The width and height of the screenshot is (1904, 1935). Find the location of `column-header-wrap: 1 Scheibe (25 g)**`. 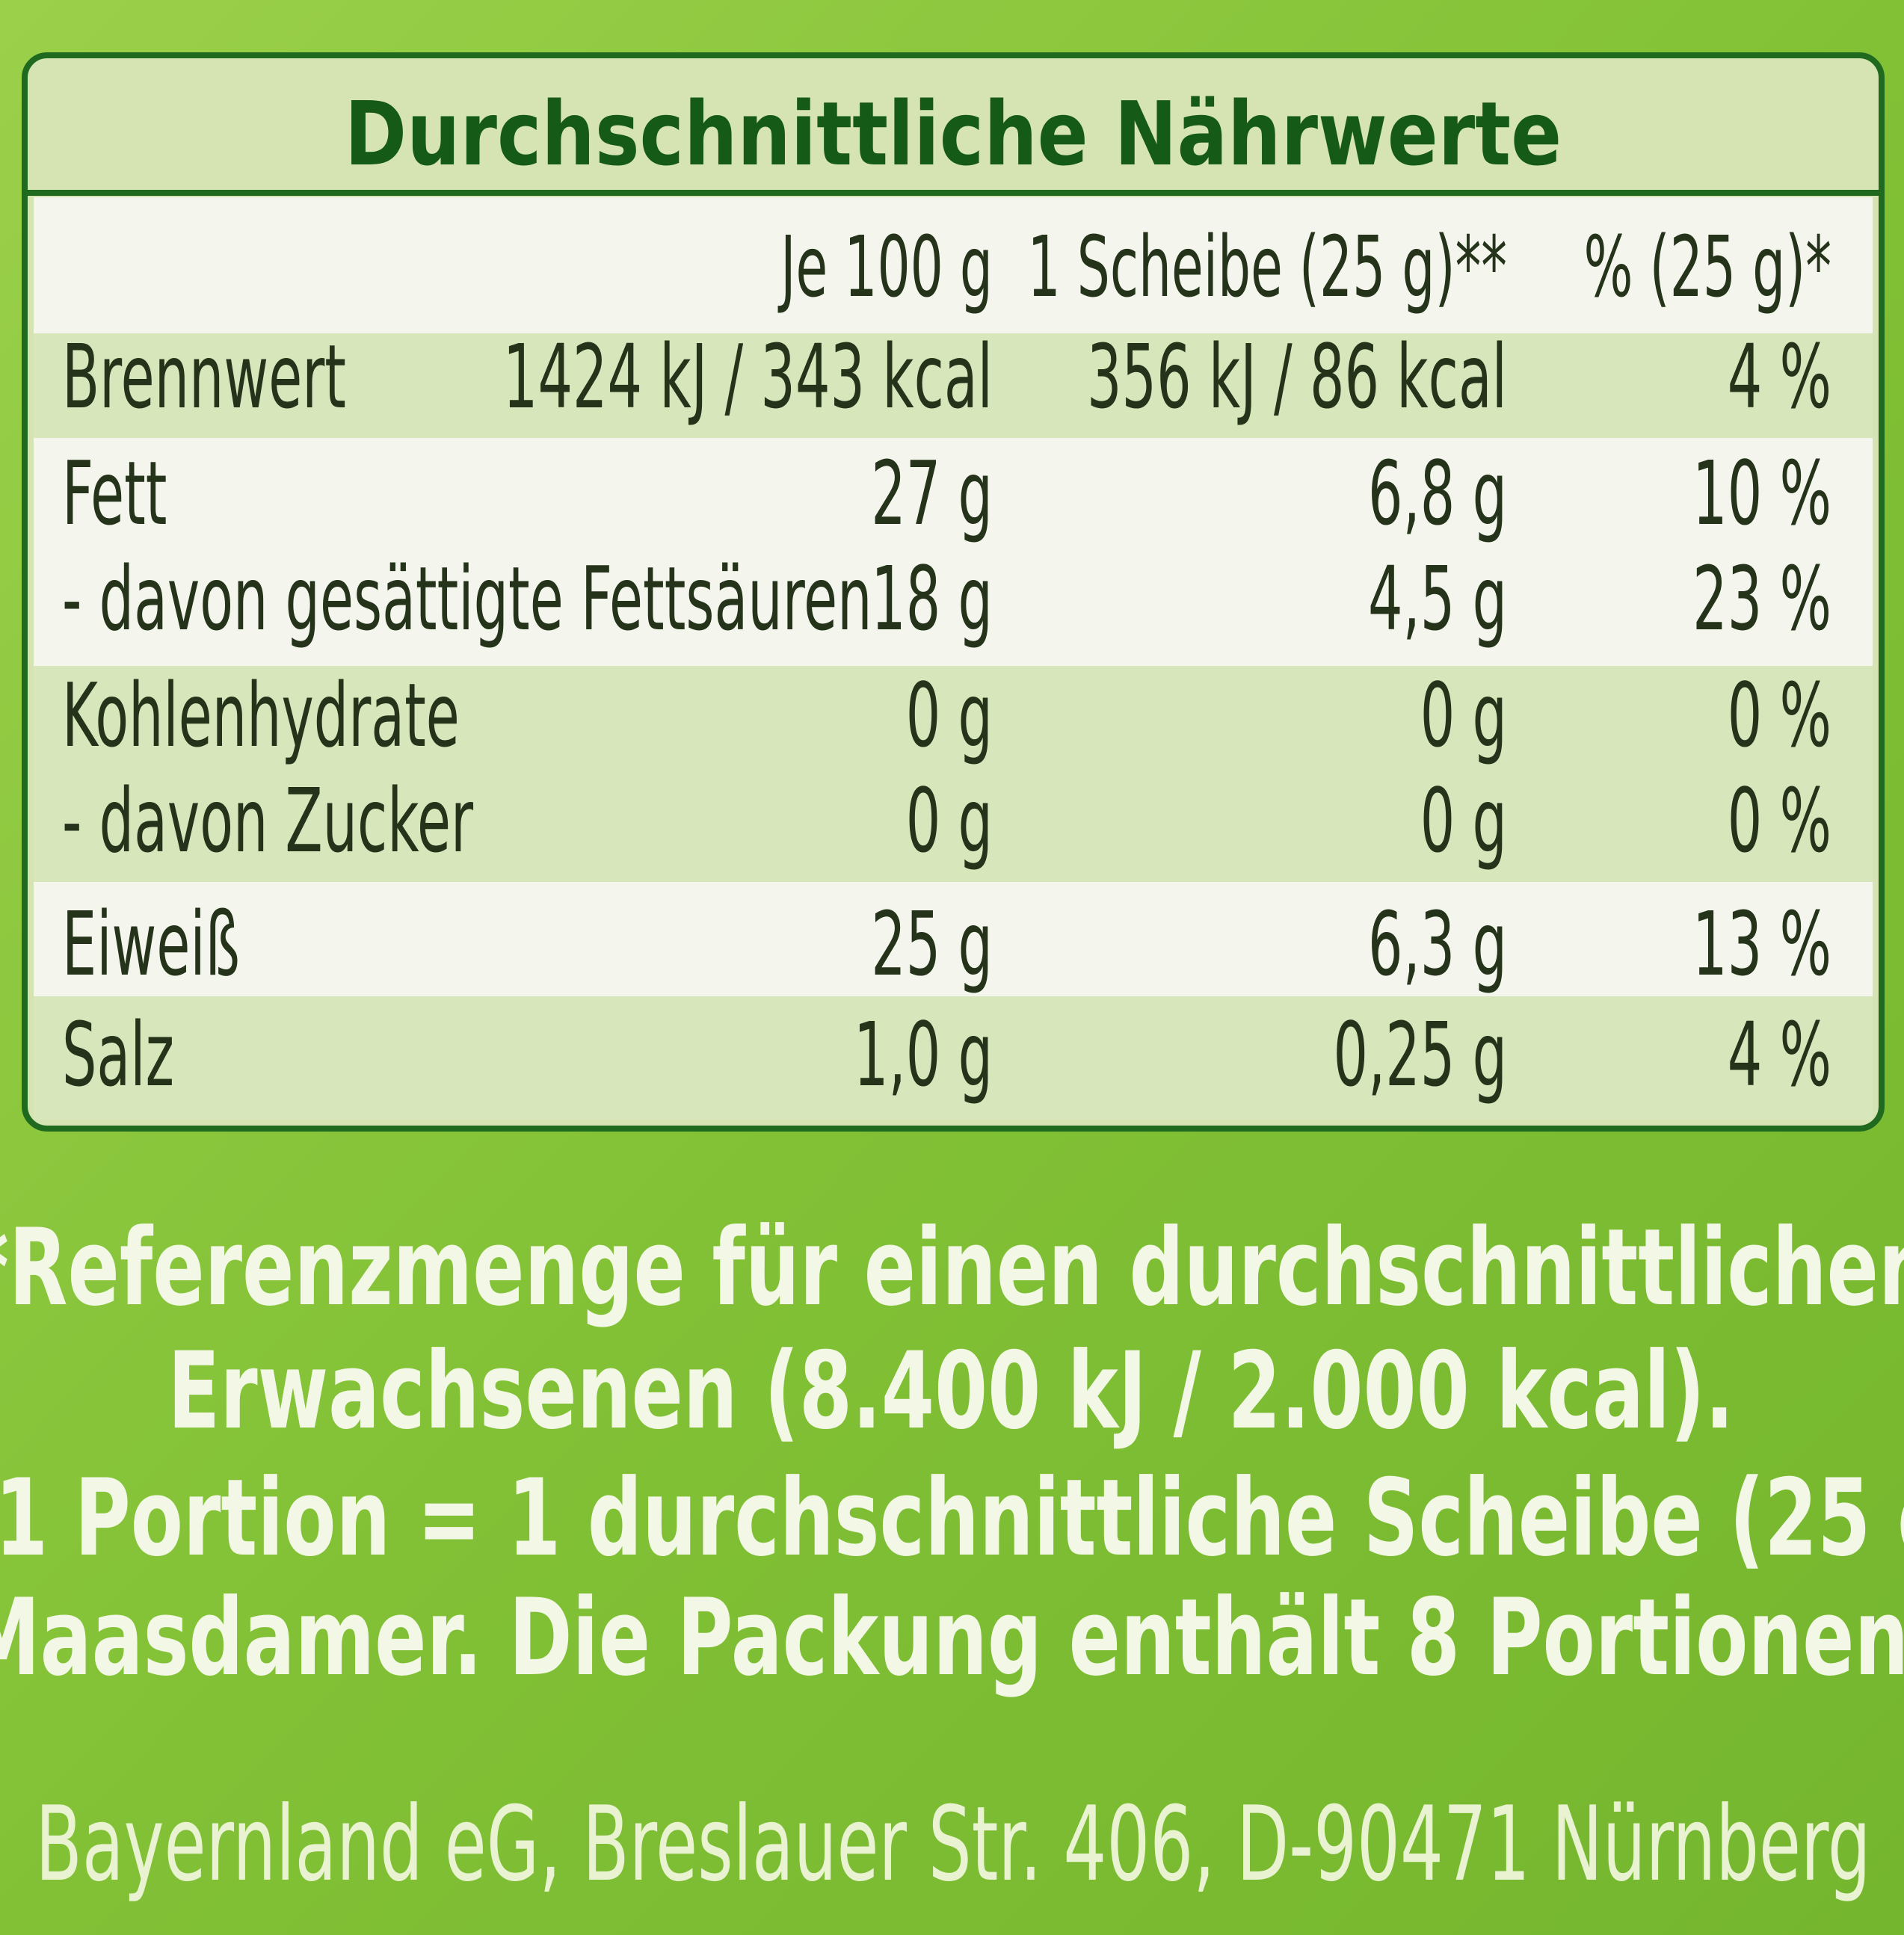

column-header-wrap: 1 Scheibe (25 g)** is located at coordinates (1267, 267).